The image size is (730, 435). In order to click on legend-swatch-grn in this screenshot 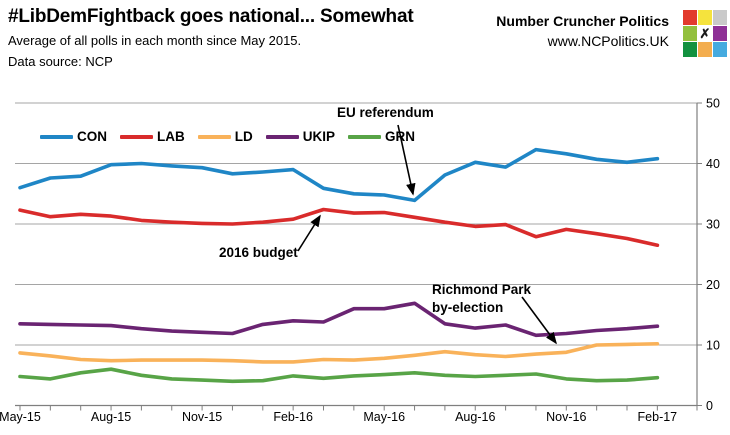, I will do `click(365, 136)`.